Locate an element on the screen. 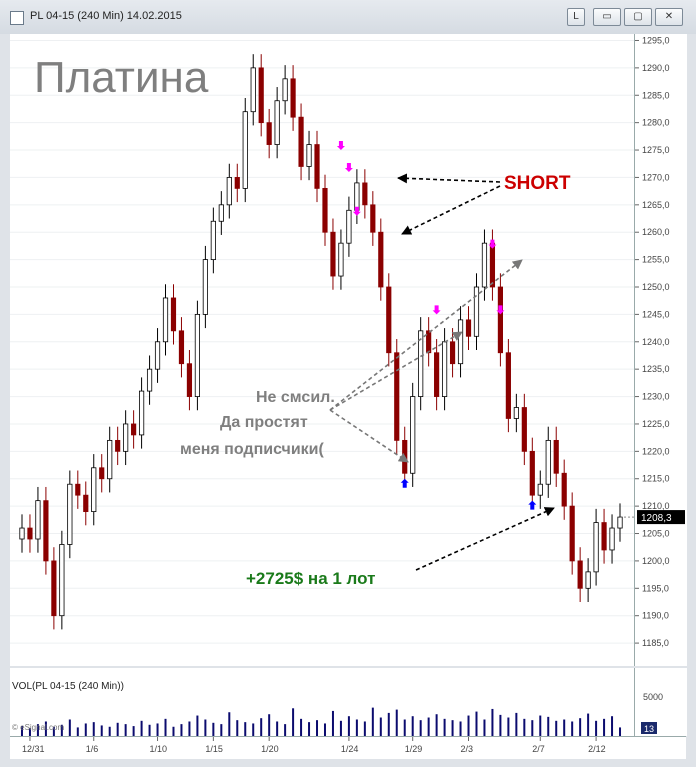 The image size is (696, 767). price-tick-label: 1190,0 is located at coordinates (655, 616).